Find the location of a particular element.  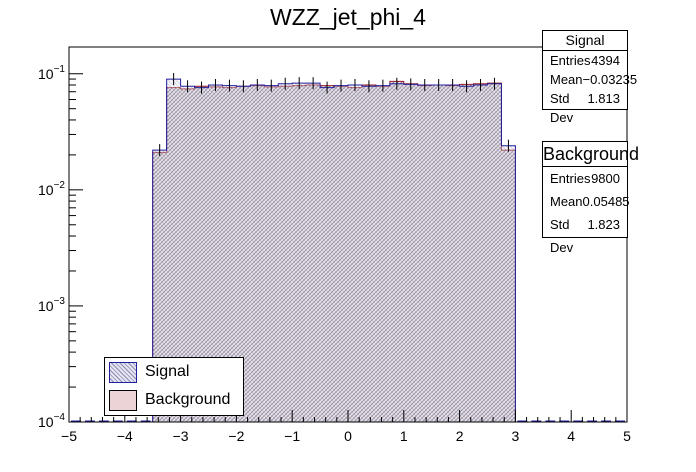

y-axis: 10⁻¹ 10⁻² 10⁻³ 10⁻⁴ is located at coordinates (60, 247).